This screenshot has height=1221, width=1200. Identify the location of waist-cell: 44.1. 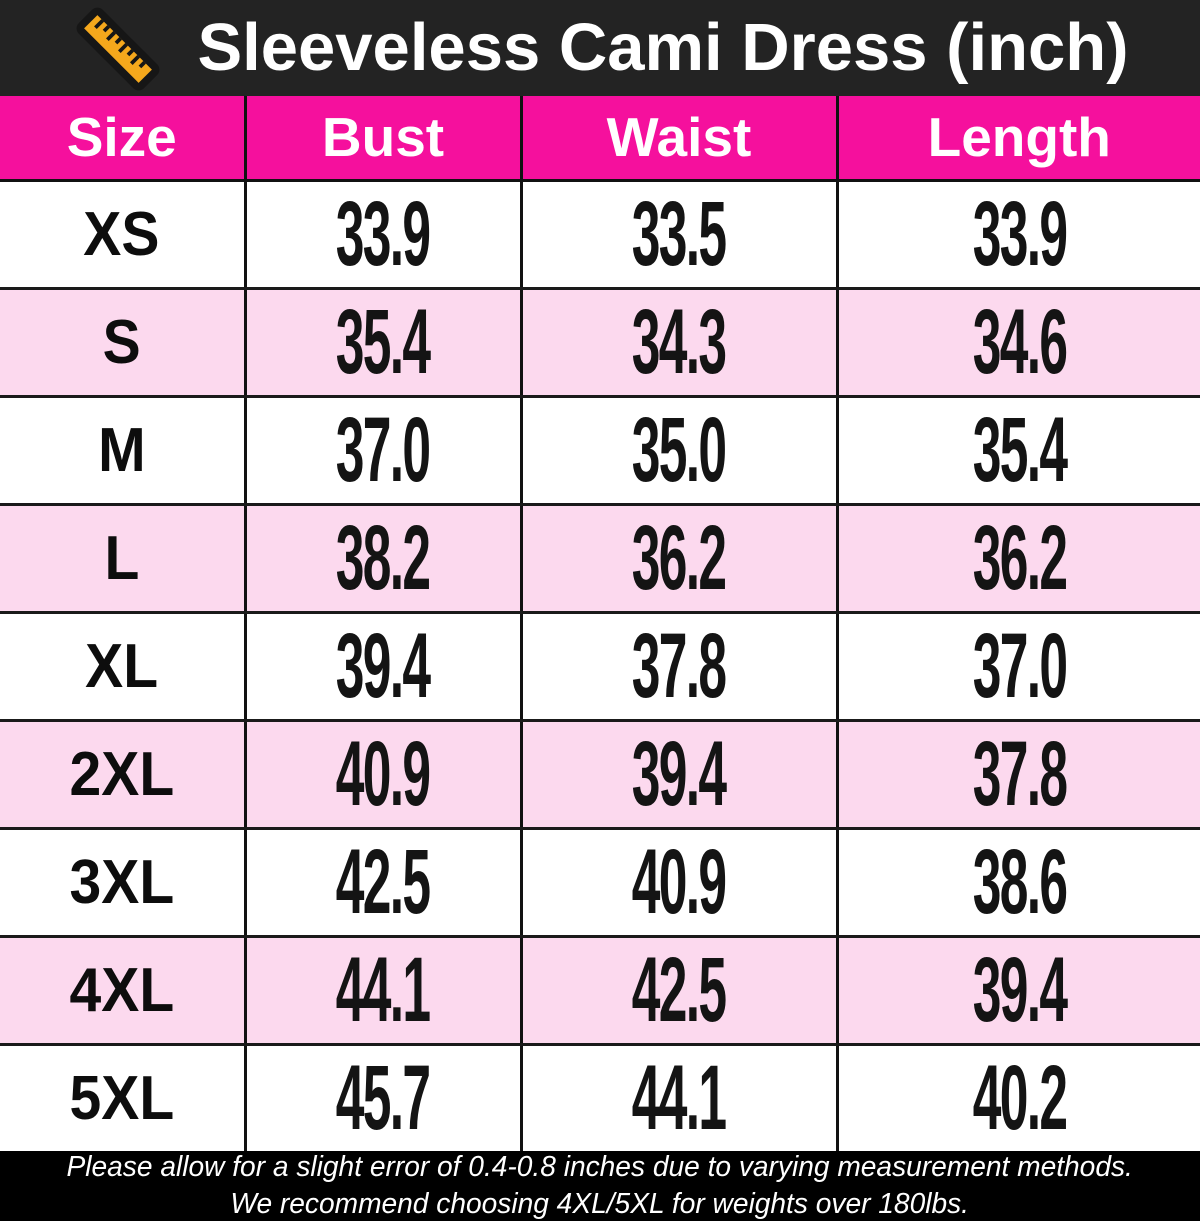
(679, 1097).